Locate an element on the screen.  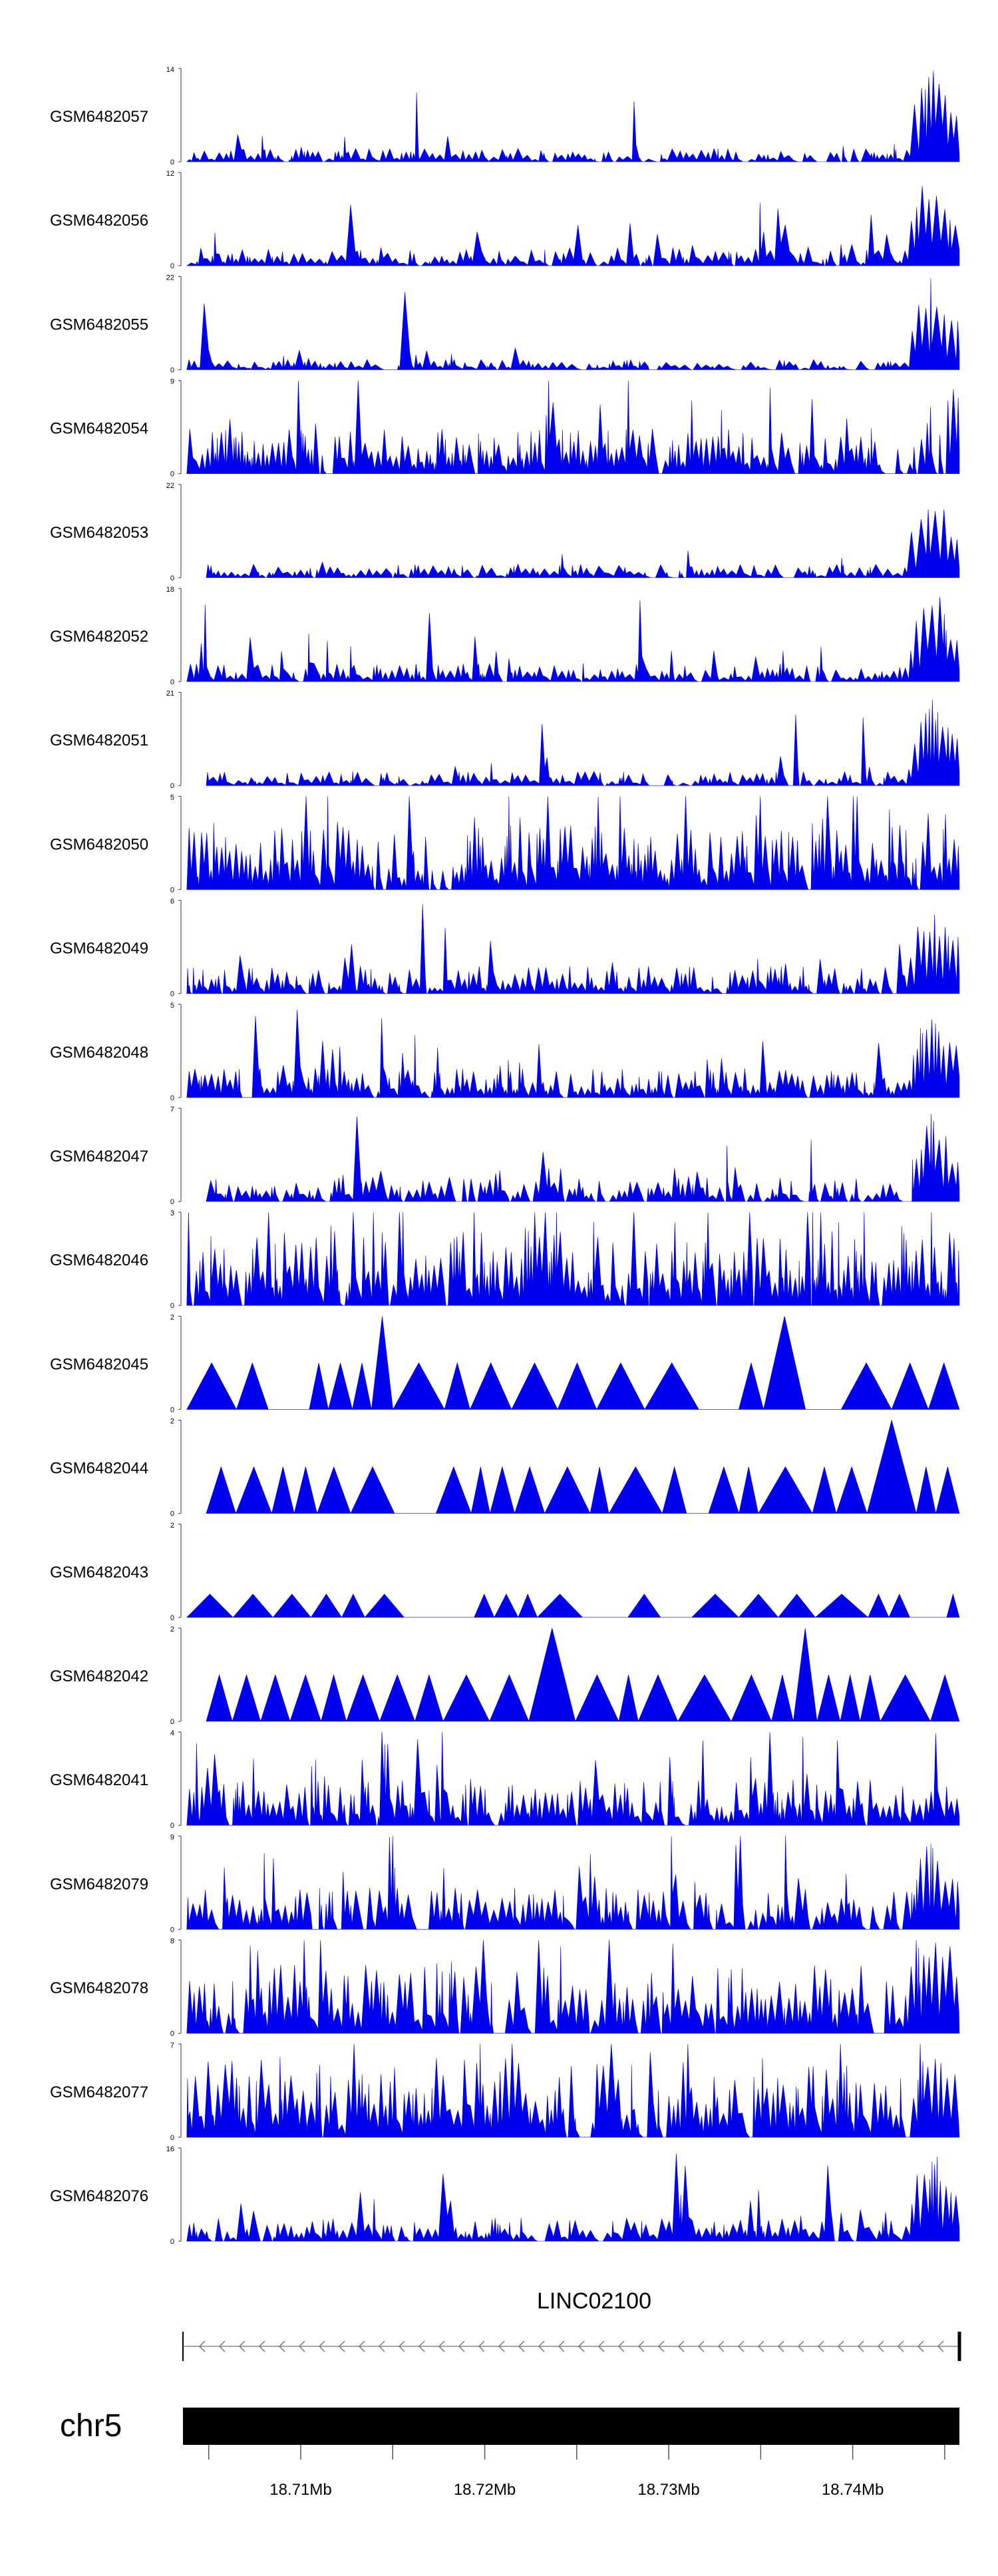
track-GSM6482051: GSM6482051 21 0 is located at coordinates (505, 740).